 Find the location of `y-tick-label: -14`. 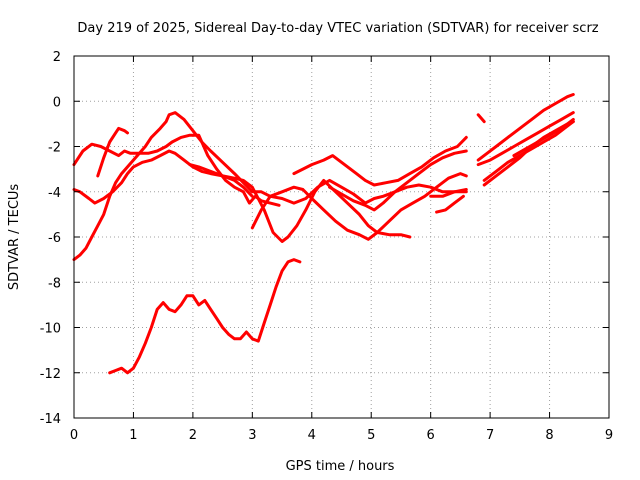

y-tick-label: -14 is located at coordinates (50, 419).